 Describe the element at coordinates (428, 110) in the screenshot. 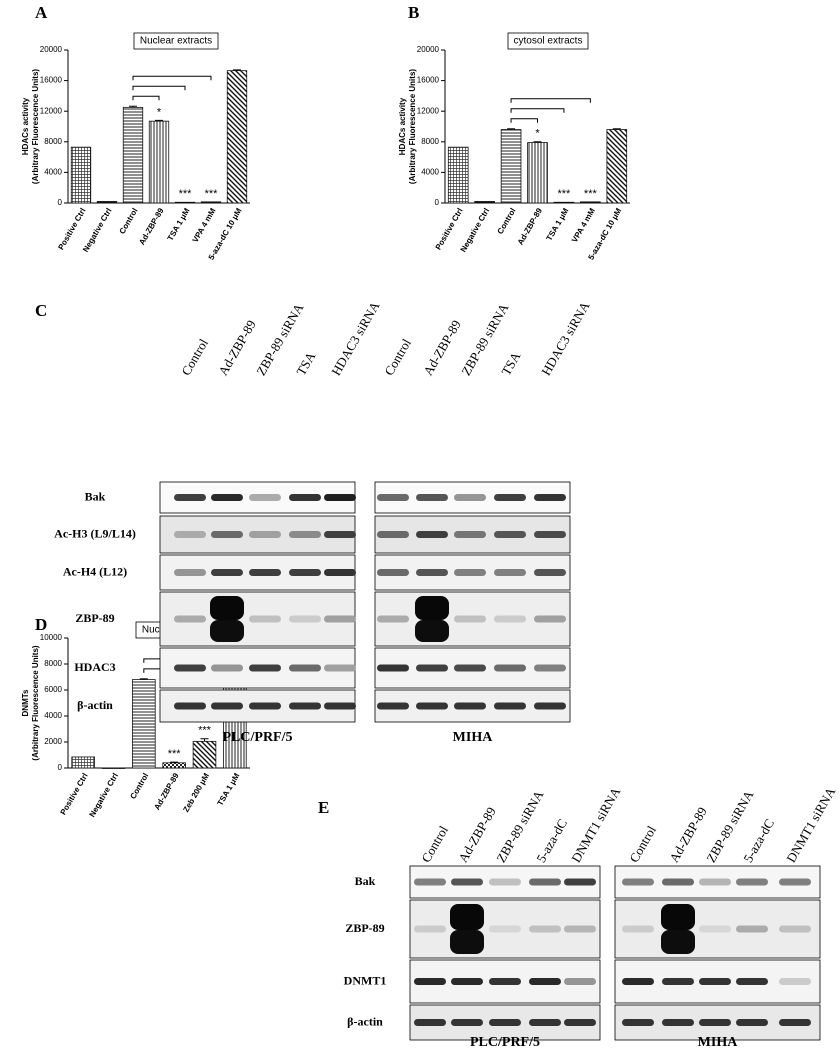

I see `y-tick-label: 12000` at that location.